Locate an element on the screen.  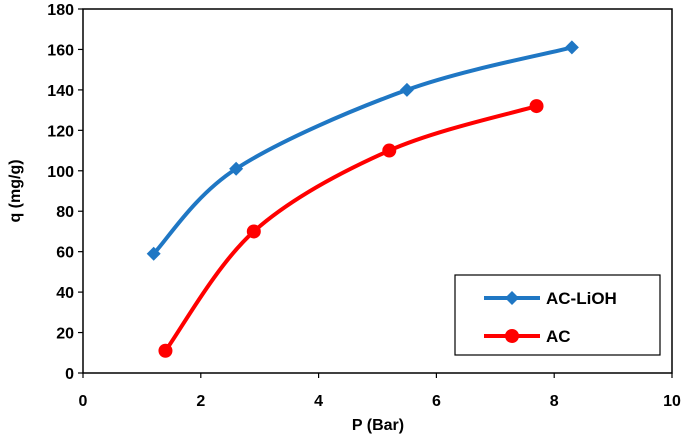
y-tick-label: 80 is located at coordinates (65, 212).